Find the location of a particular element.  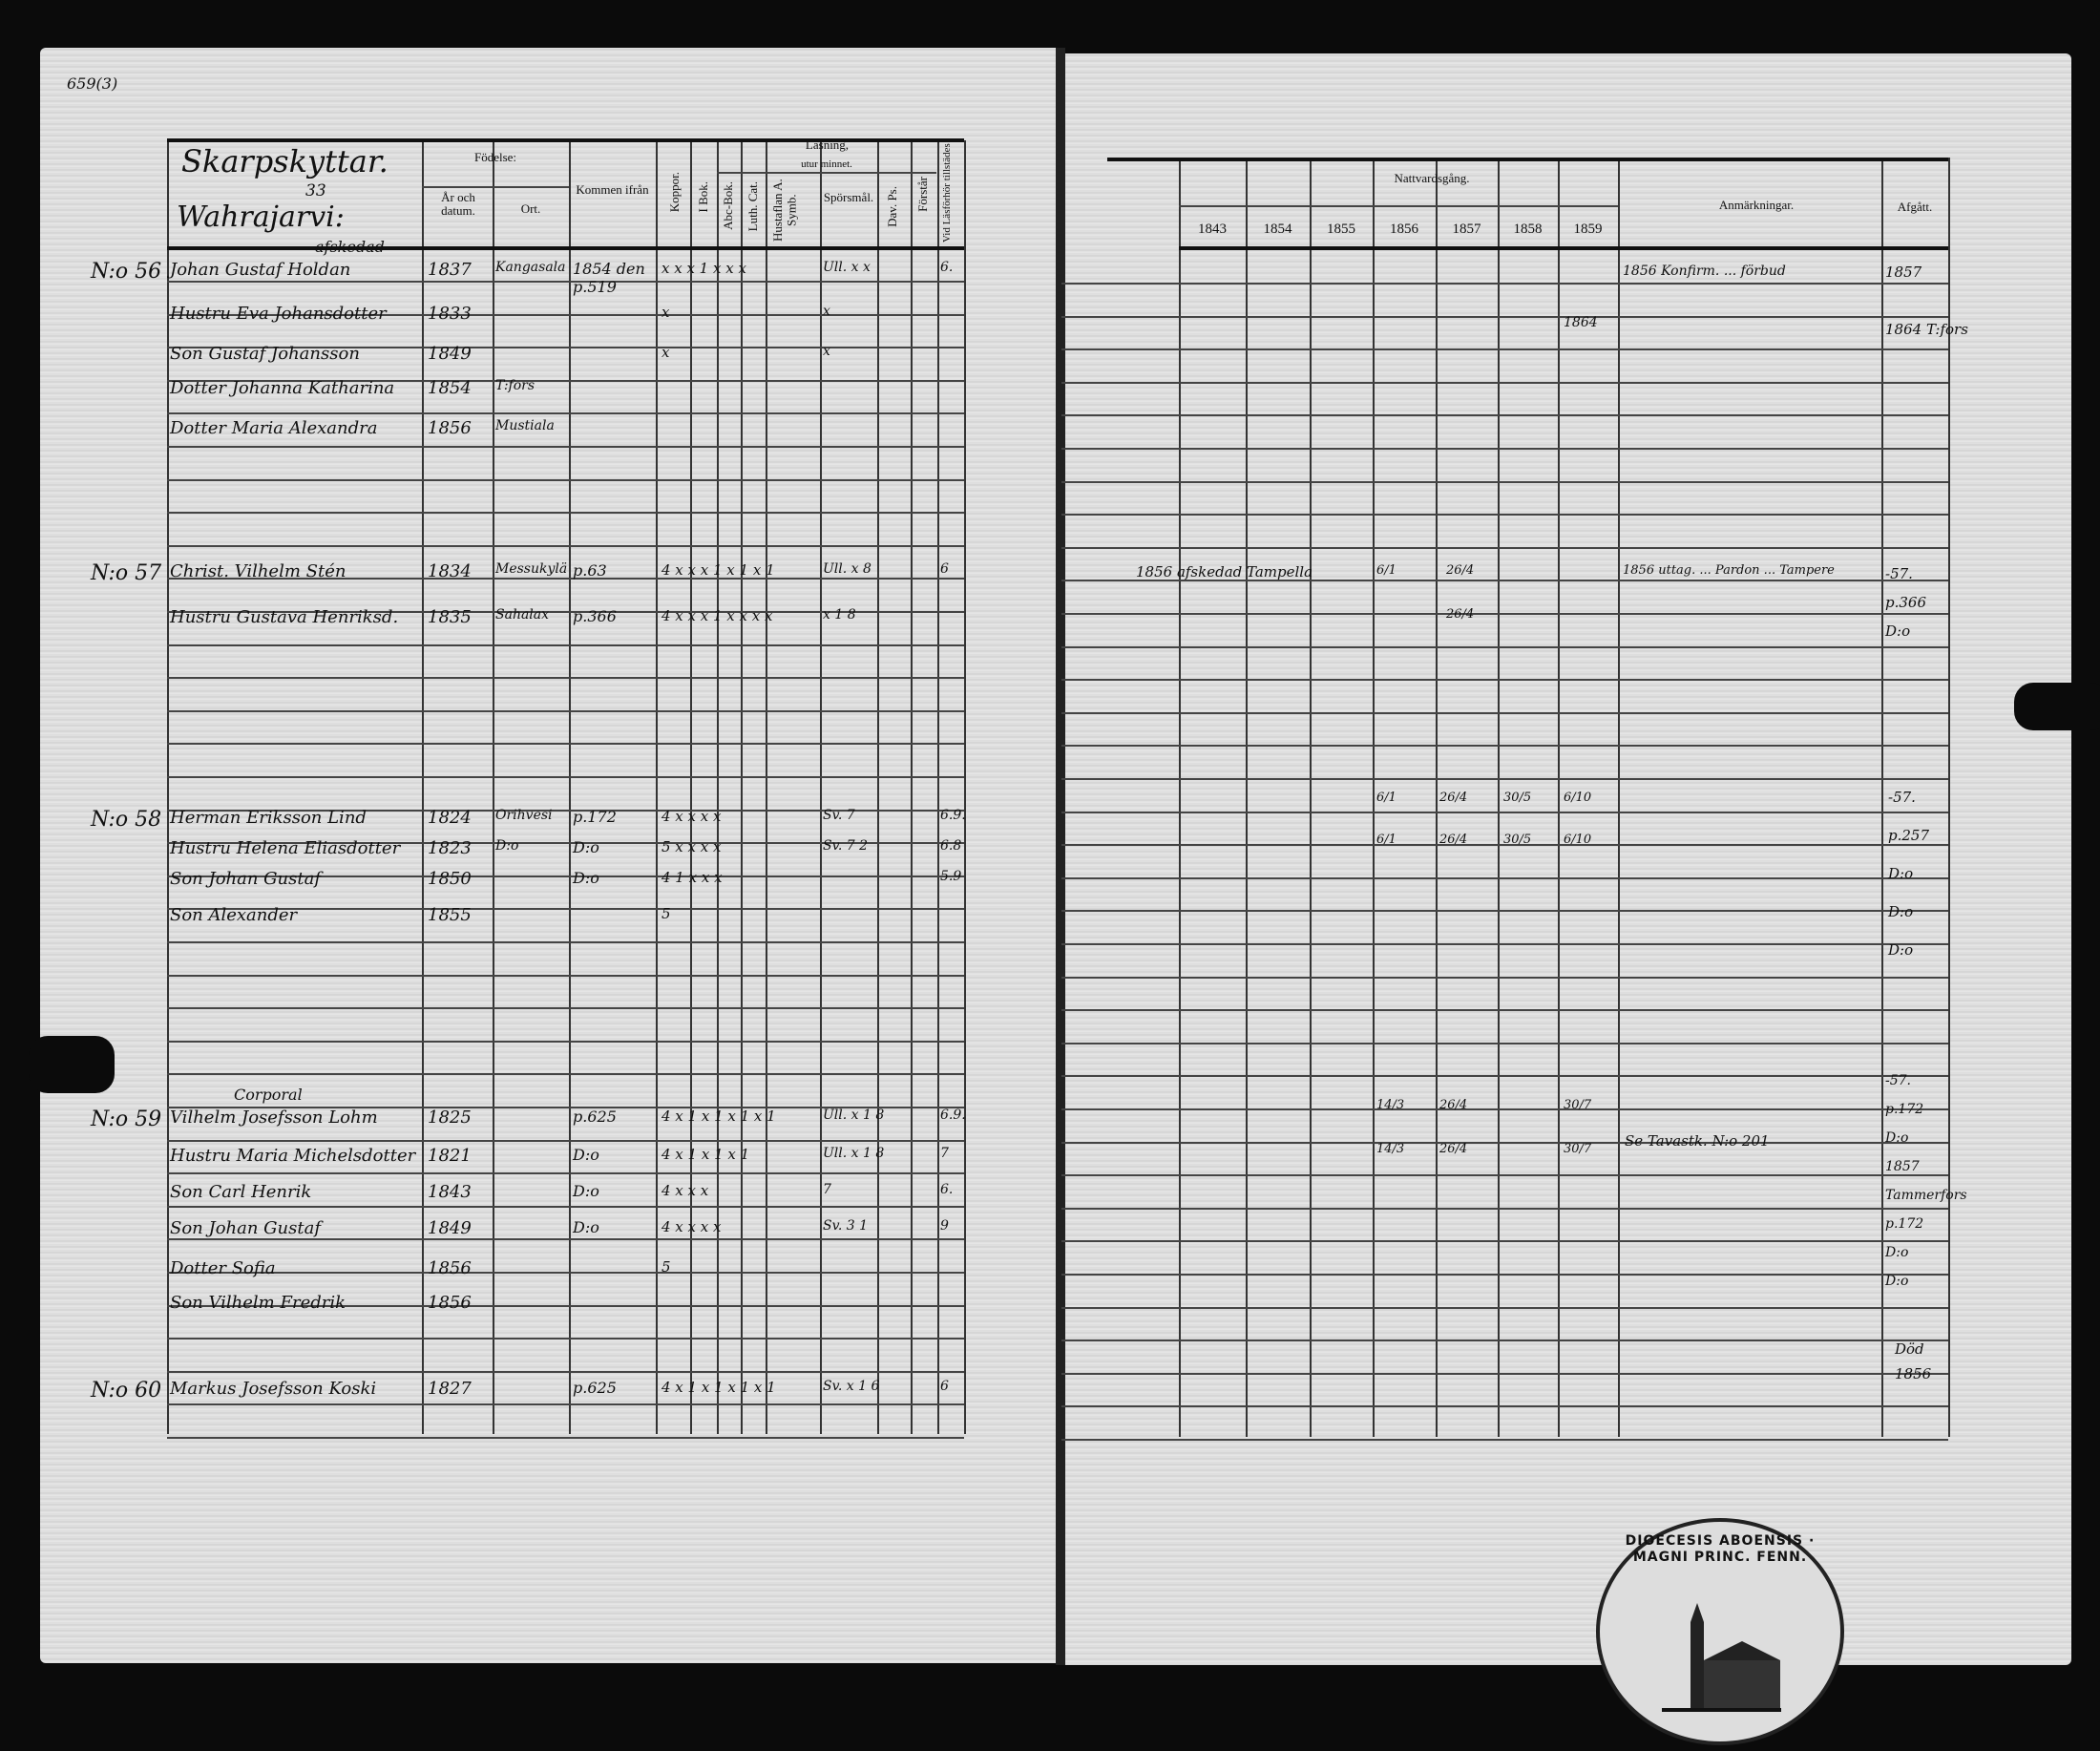

came-from: 1854 den p.519 is located at coordinates (609, 278).